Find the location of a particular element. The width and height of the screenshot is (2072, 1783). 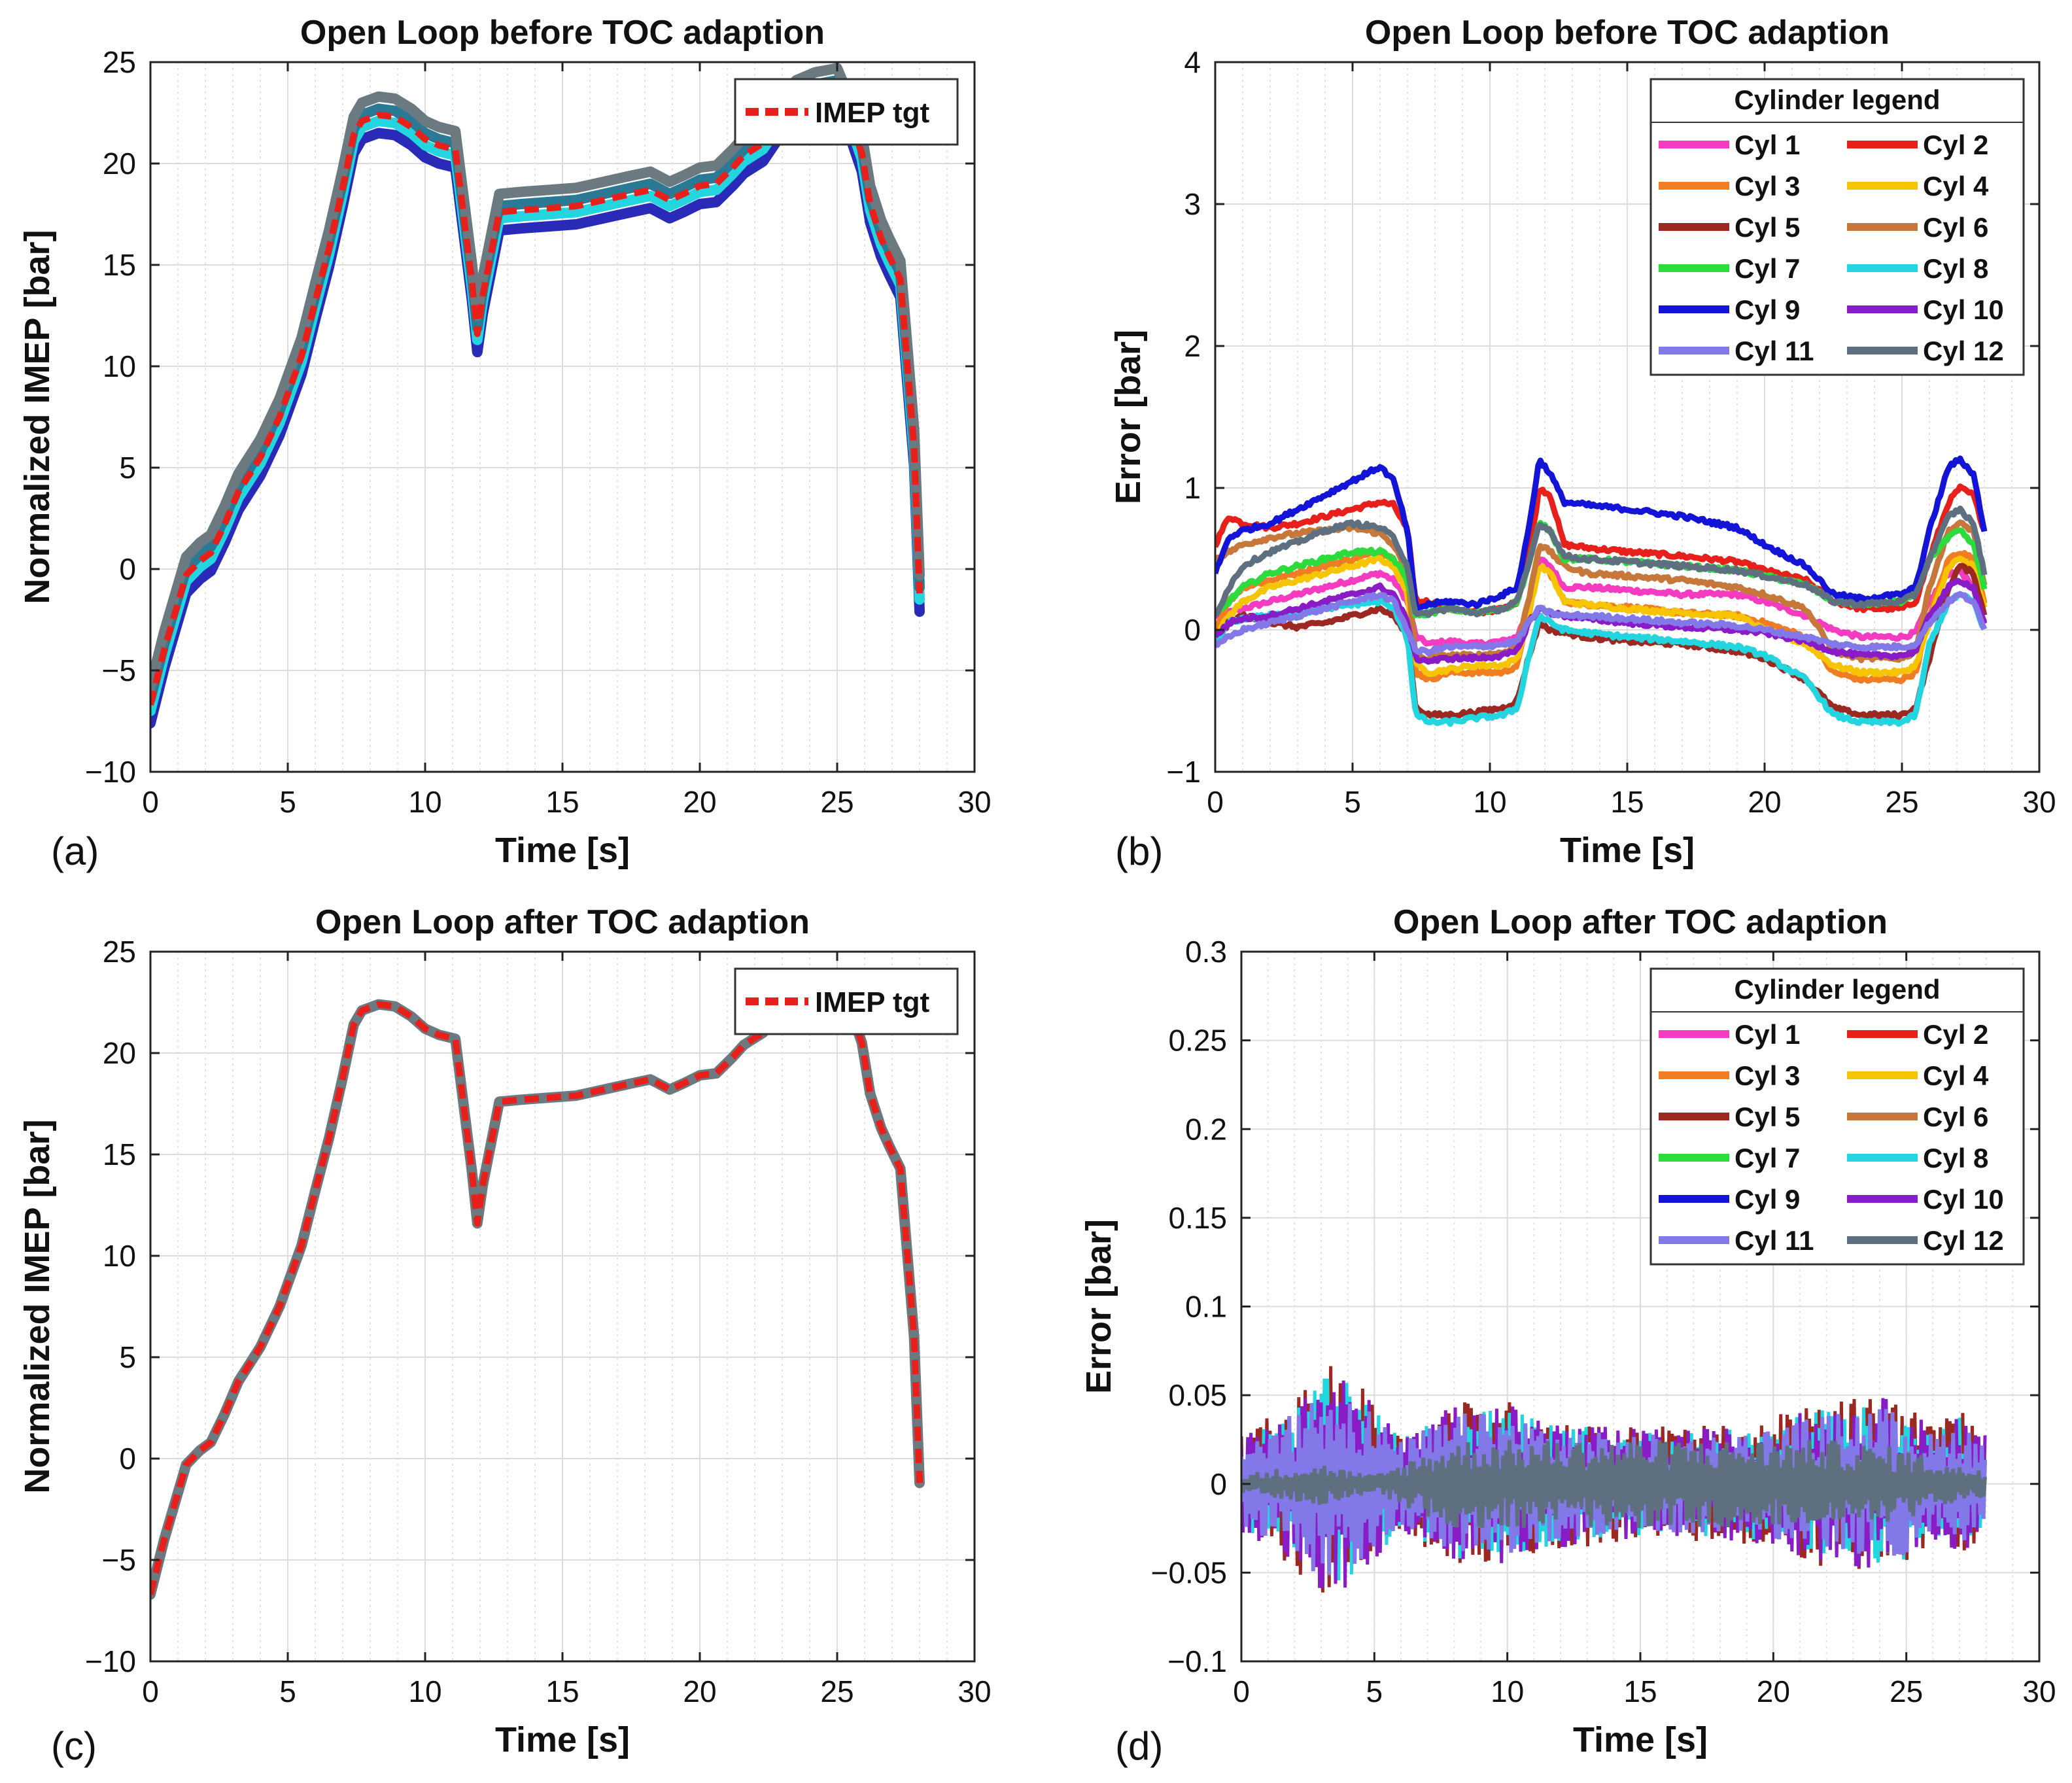

legend-label: IMEP tgt is located at coordinates (873, 1002).